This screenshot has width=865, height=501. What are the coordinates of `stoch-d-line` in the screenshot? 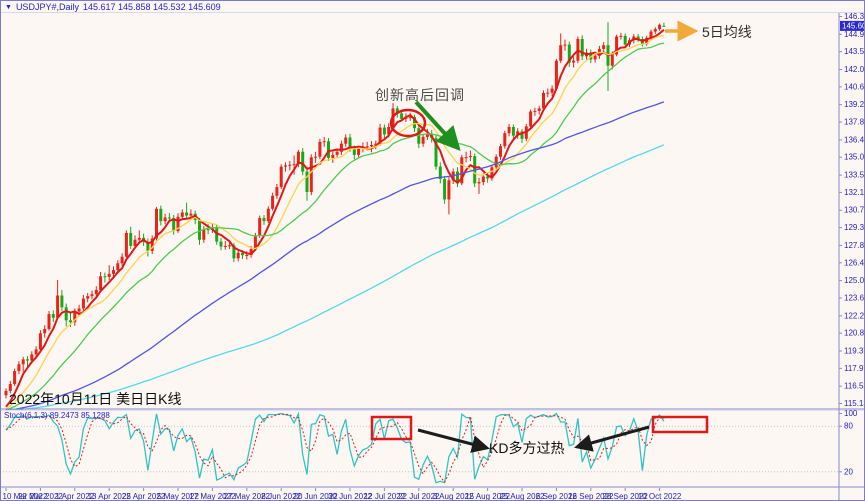 It's located at (334, 448).